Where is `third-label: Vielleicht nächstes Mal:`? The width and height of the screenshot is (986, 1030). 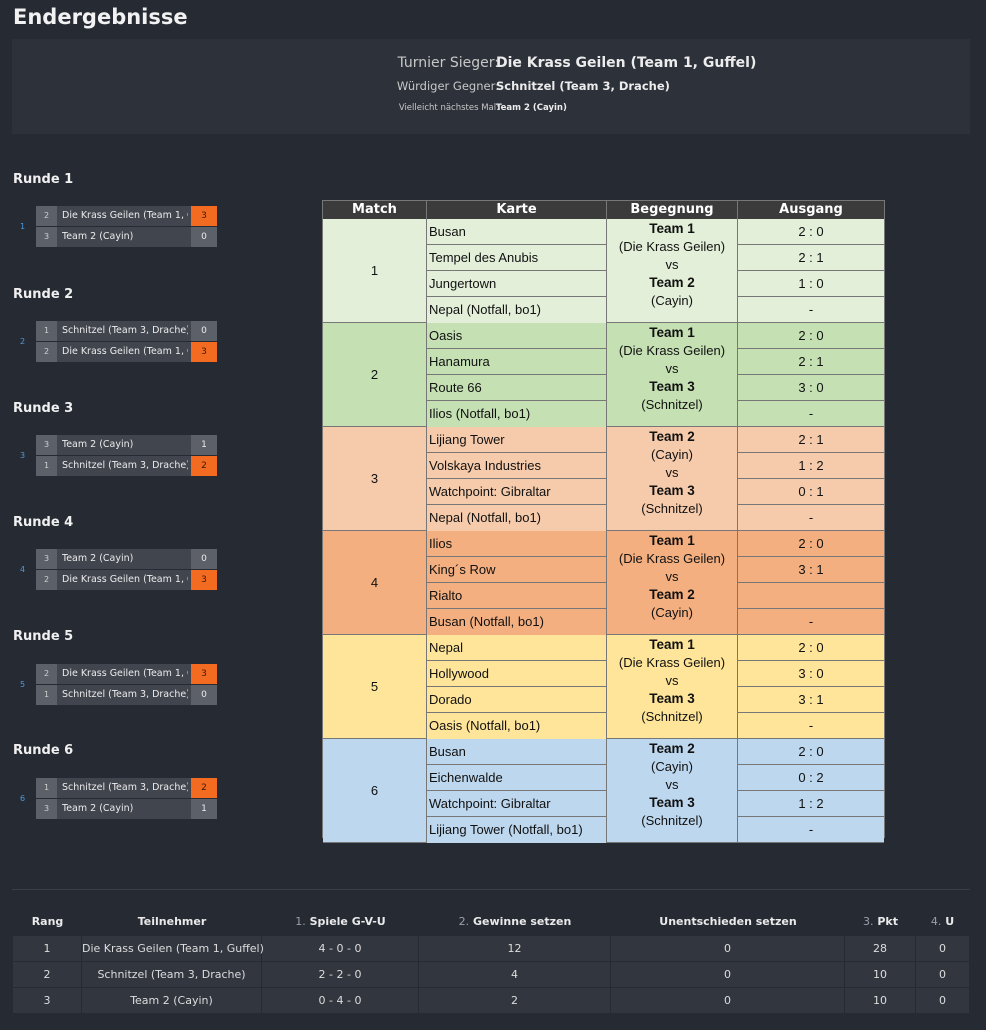 third-label: Vielleicht nächstes Mal: is located at coordinates (448, 108).